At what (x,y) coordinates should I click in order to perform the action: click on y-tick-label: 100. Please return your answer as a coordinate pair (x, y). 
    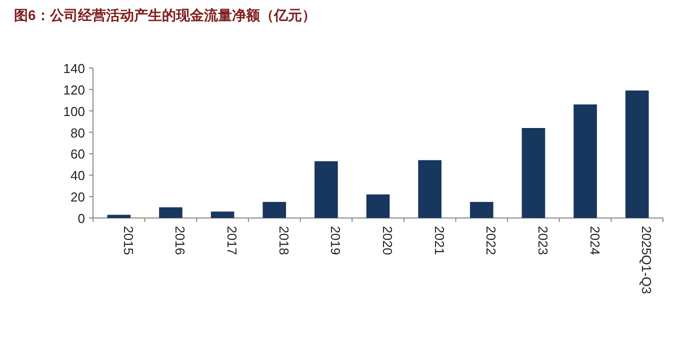
    Looking at the image, I should click on (74, 111).